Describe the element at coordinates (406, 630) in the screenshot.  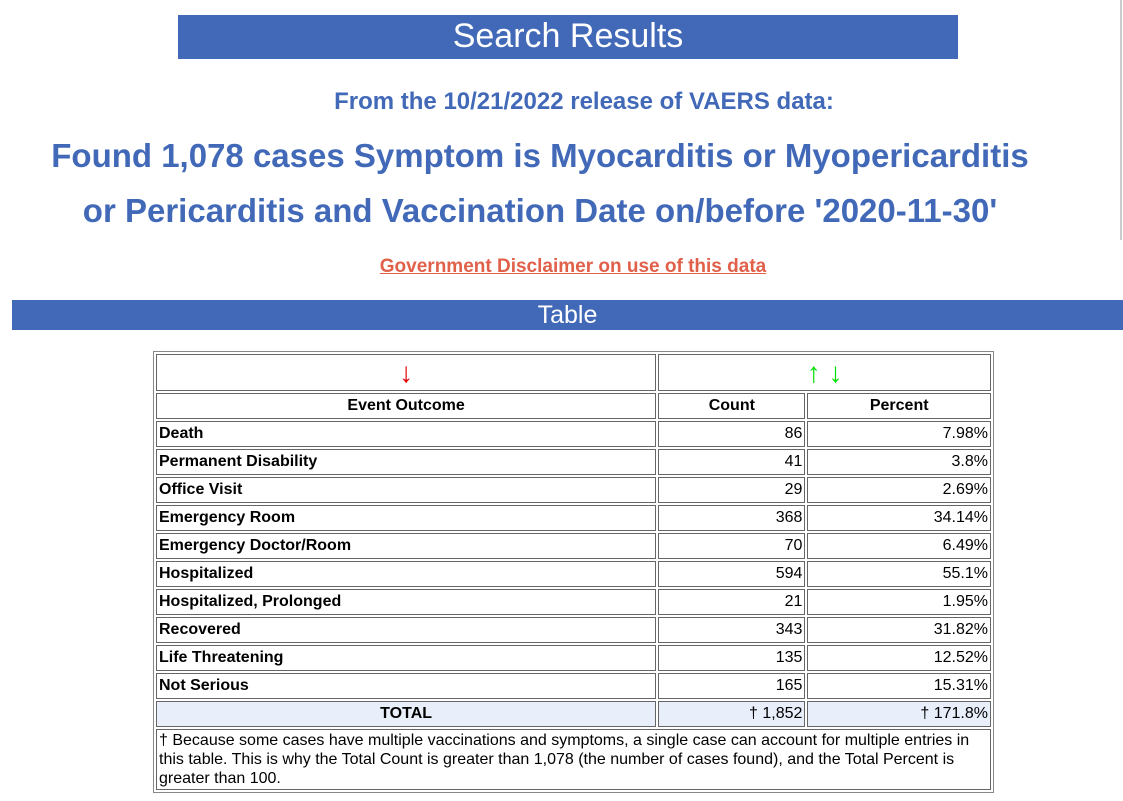
I see `outcome-cell: Recovered` at that location.